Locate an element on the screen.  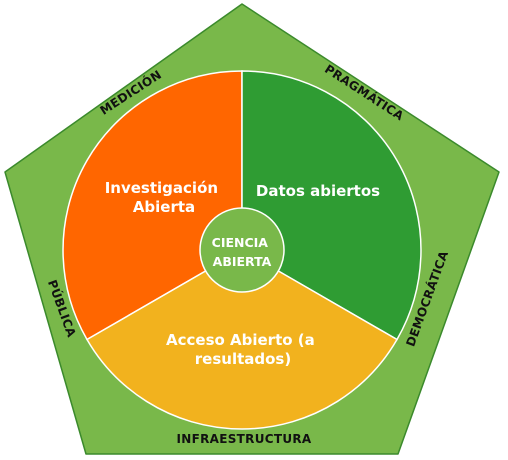
center-label: CIENCIA ABIERTA is located at coordinates (242, 252).